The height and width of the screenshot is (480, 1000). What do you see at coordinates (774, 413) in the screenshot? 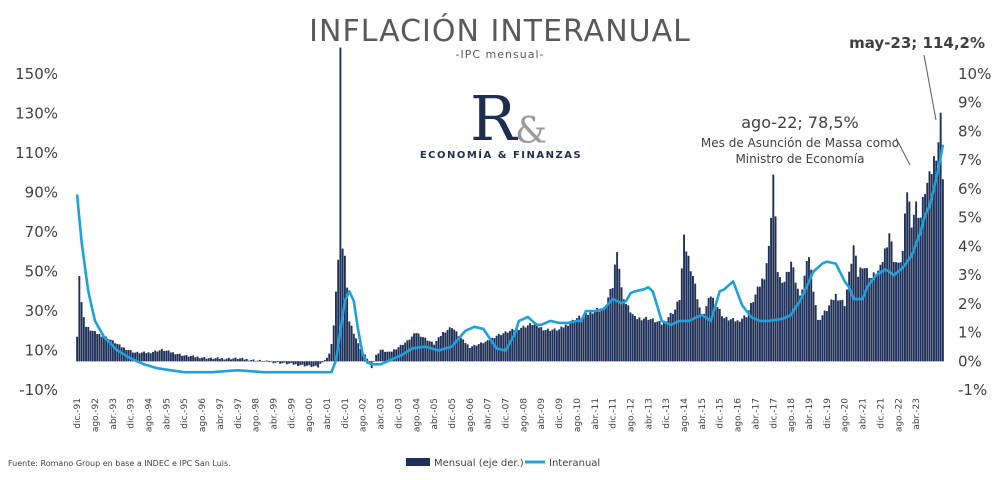
I see `x-tick-label: dic.-17` at bounding box center [774, 413].